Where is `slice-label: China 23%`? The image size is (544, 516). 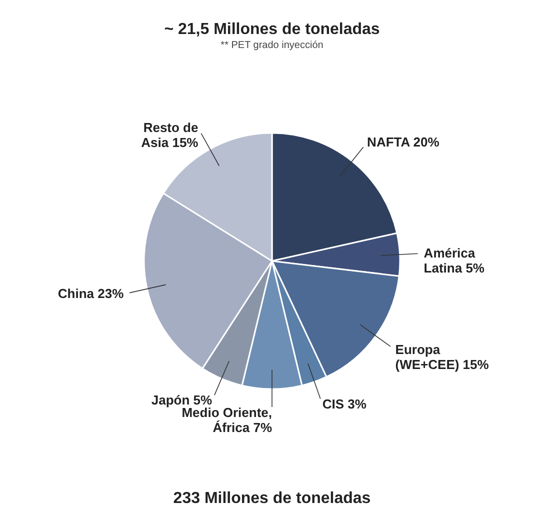
slice-label: China 23% is located at coordinates (91, 294).